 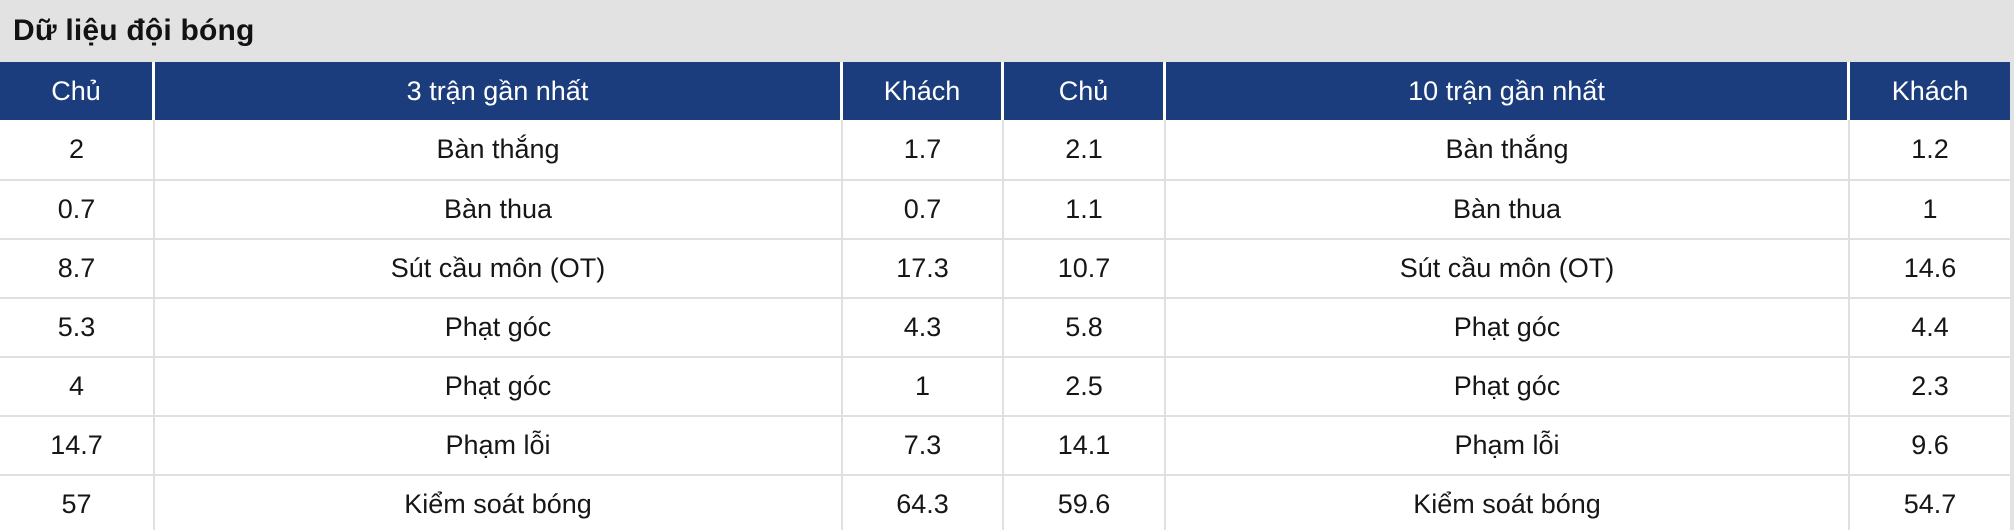 I want to click on table-row-fouls: 14.7 Phạm lỗi 7.3 14.1 Phạm lỗi 9.6, so click(x=1005, y=444).